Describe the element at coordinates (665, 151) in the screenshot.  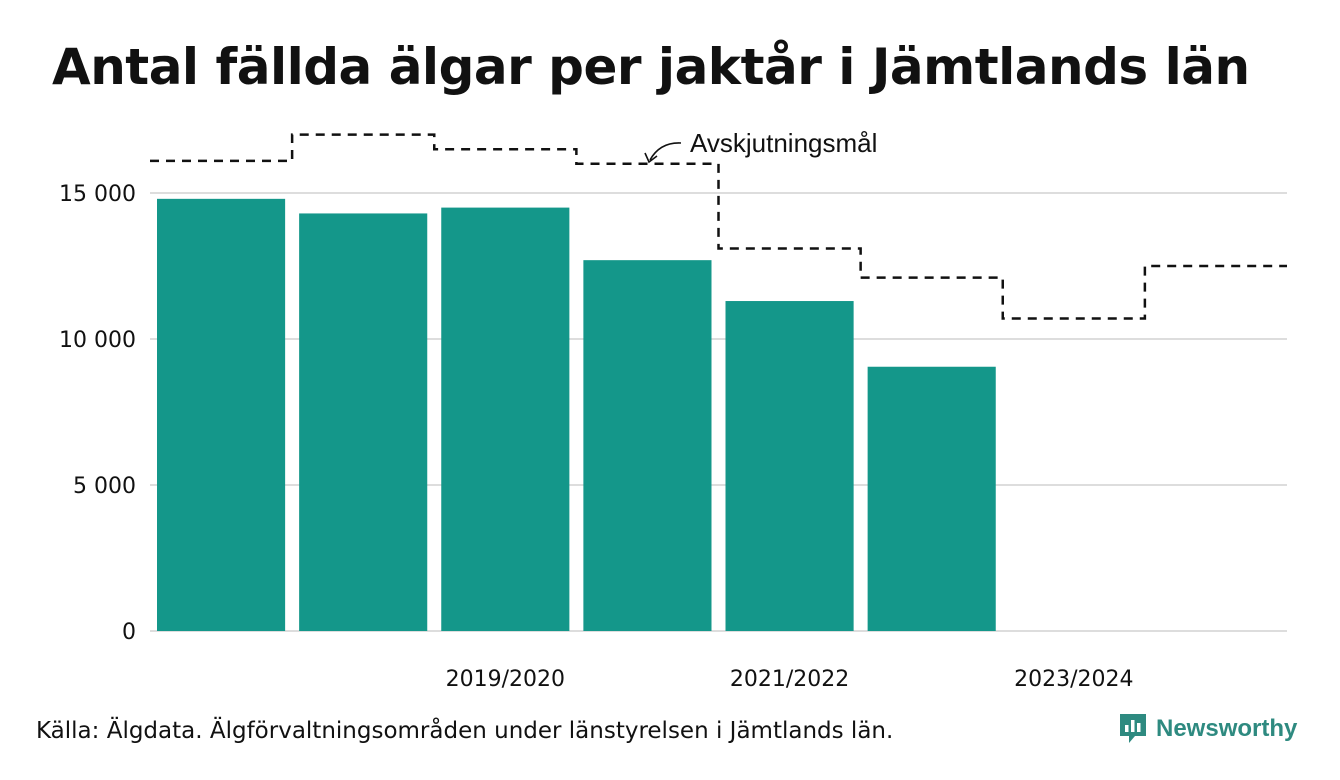
I see `annotation-arrow` at that location.